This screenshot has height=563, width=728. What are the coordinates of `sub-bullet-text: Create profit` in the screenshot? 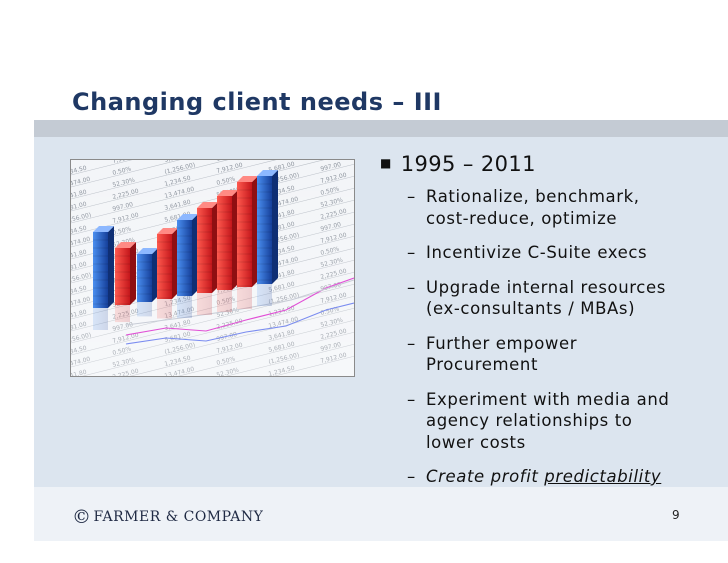 It's located at (485, 476).